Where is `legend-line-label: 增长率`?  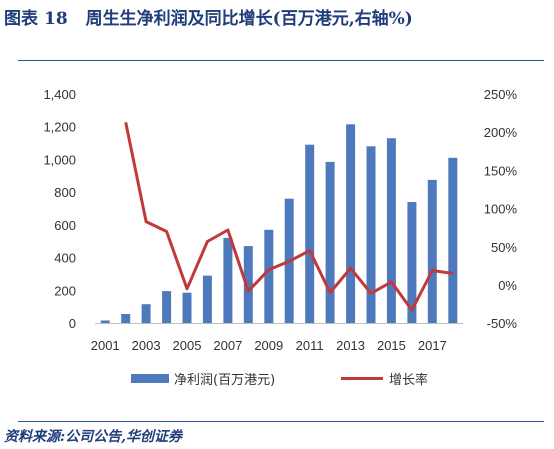
legend-line-label: 增长率 is located at coordinates (408, 380).